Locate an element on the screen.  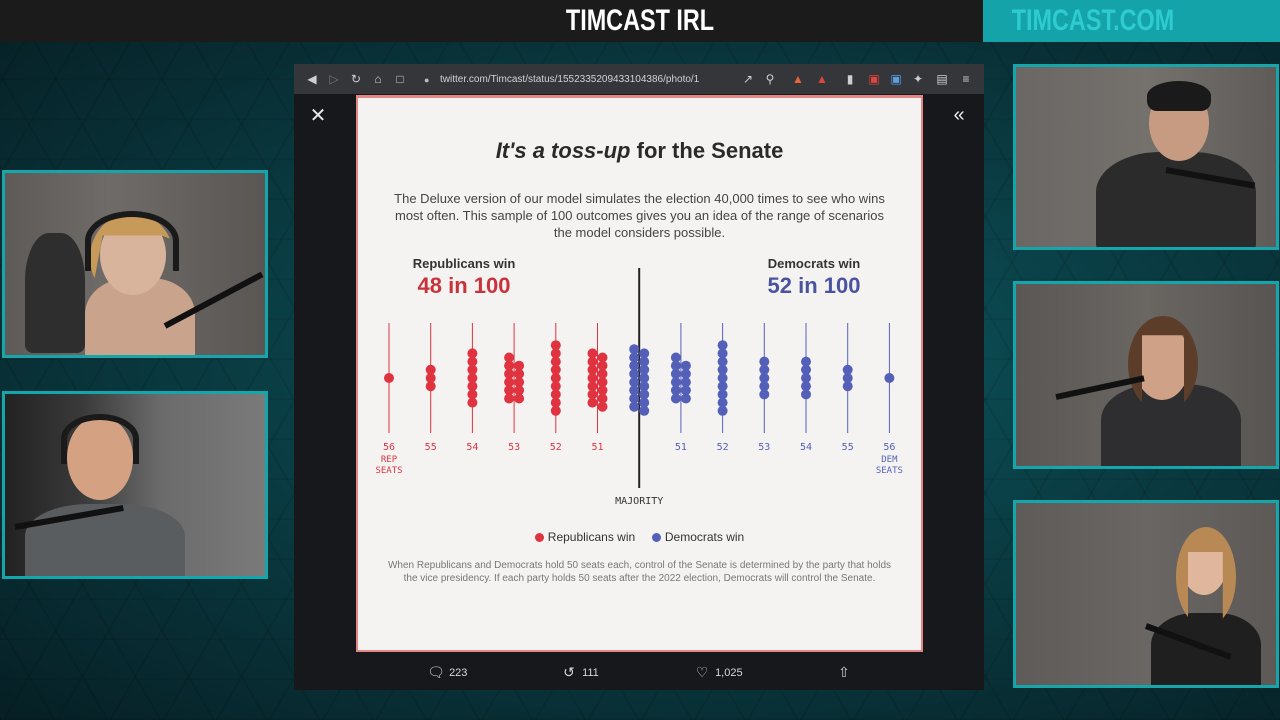
close-icon: ✕ is located at coordinates (318, 116).